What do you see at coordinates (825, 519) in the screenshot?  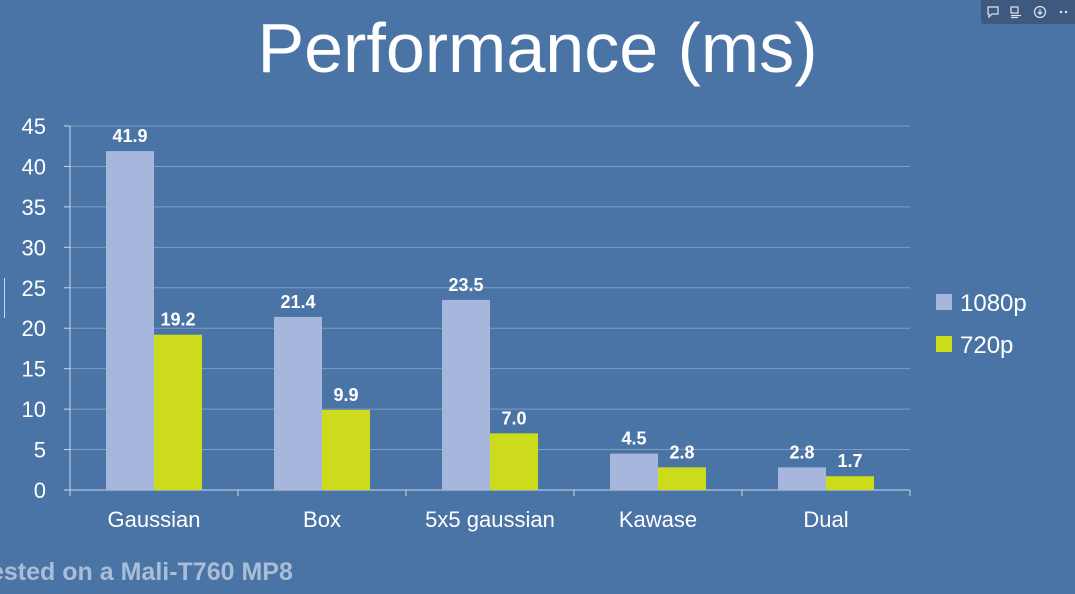 I see `x-tick-label: Dual` at bounding box center [825, 519].